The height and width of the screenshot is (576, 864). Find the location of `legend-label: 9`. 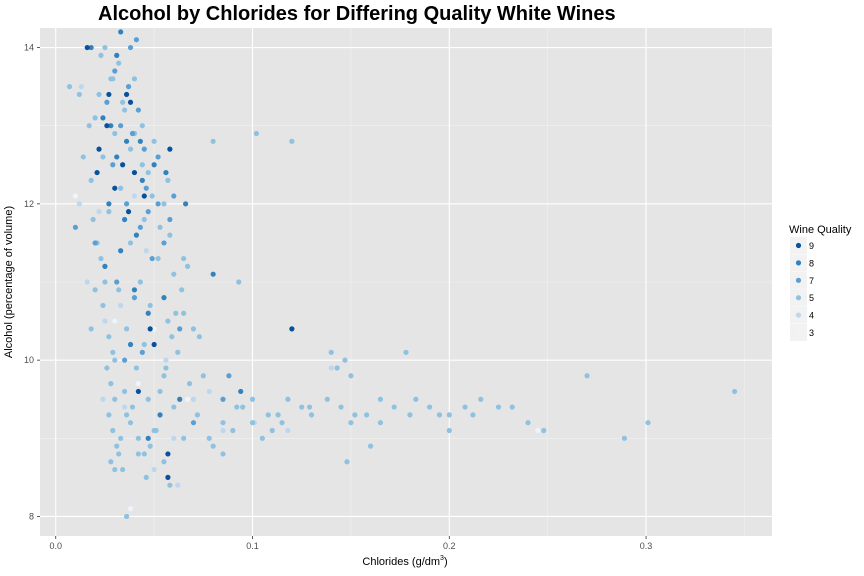

legend-label: 9 is located at coordinates (811, 246).